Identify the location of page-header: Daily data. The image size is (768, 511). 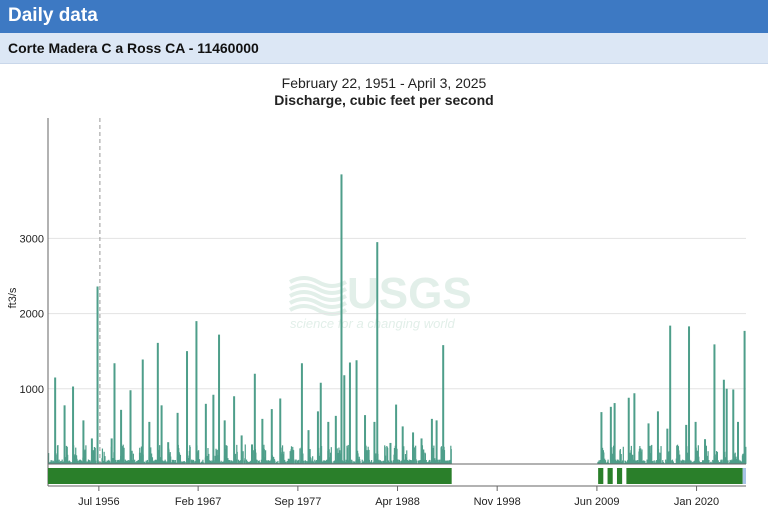
(384, 16).